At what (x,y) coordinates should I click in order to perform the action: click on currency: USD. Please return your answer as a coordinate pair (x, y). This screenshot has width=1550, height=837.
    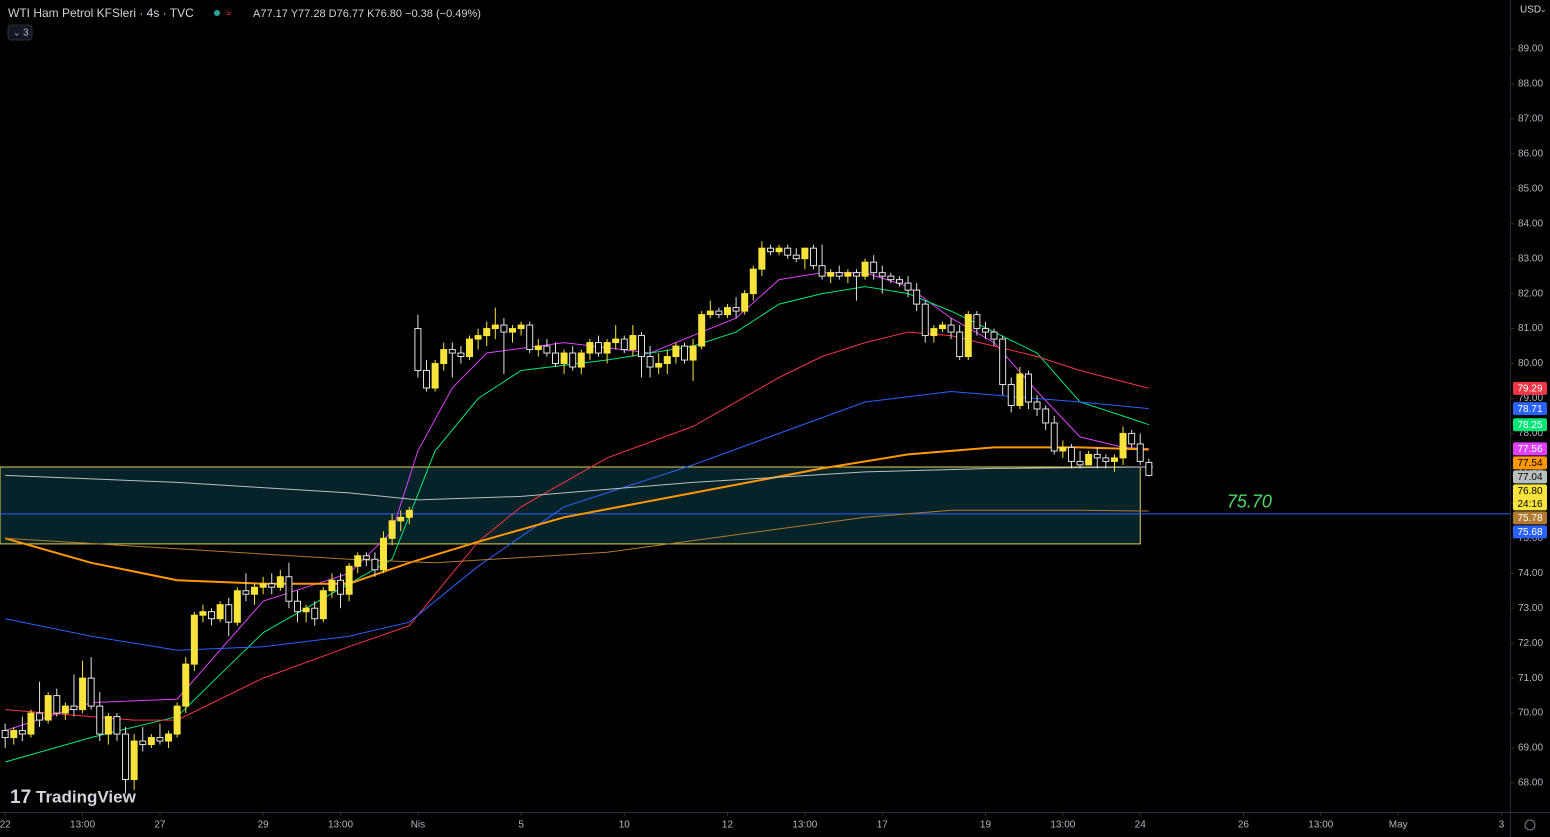
    Looking at the image, I should click on (1530, 10).